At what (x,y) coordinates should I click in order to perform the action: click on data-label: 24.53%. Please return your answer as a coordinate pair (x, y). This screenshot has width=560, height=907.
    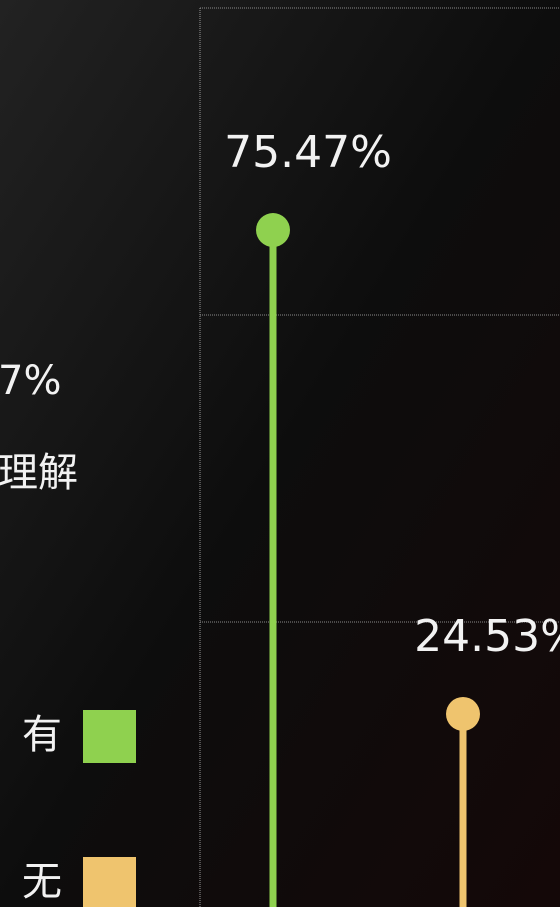
    Looking at the image, I should click on (487, 636).